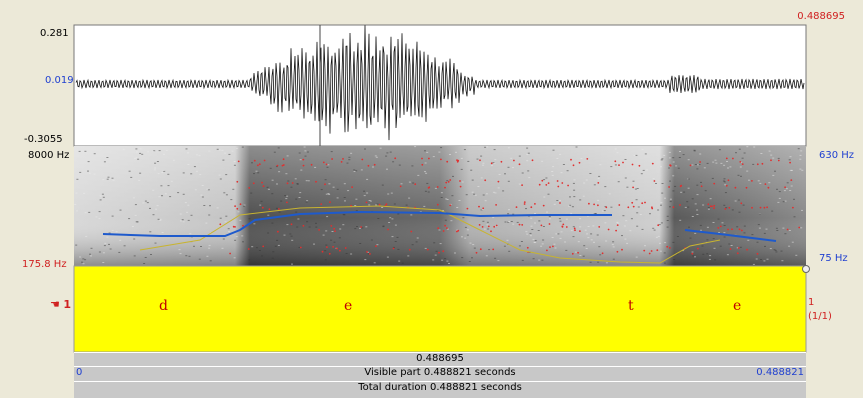 The height and width of the screenshot is (398, 863). Describe the element at coordinates (60, 304) in the screenshot. I see `tier-number: ☚ 1` at that location.